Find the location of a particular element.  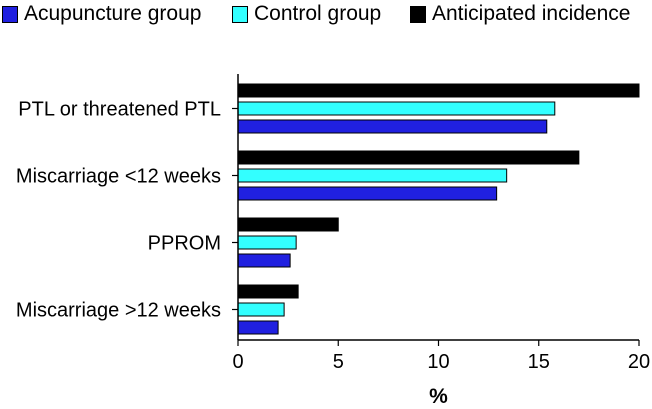

x-axis-label: % is located at coordinates (438, 396).